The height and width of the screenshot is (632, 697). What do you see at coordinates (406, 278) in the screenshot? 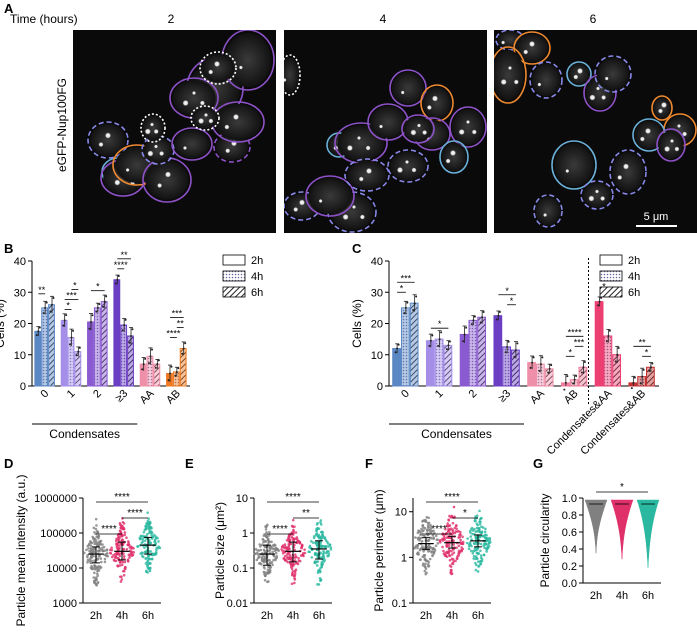
I see `significance-label: ***` at bounding box center [406, 278].